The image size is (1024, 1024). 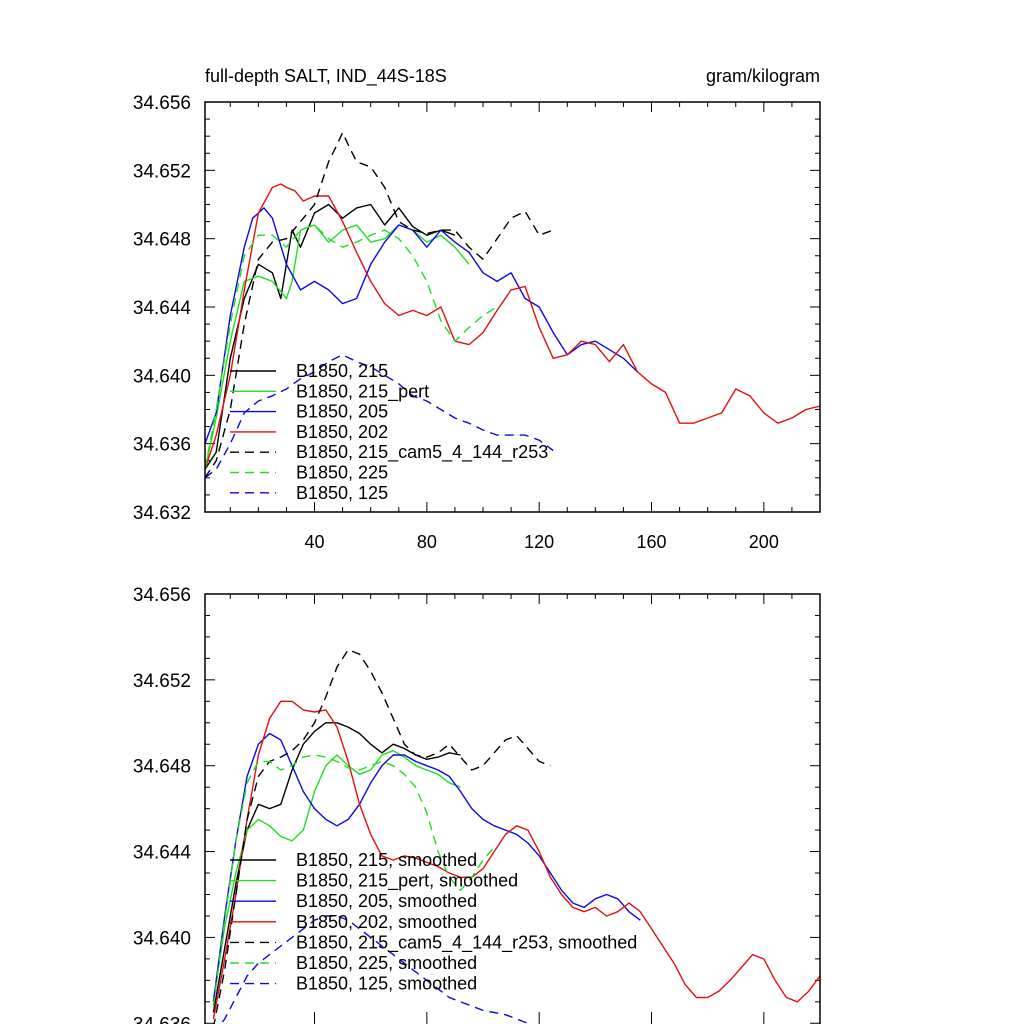 I want to click on legend-label: B1850, 215_pert, smoothed, so click(x=407, y=881).